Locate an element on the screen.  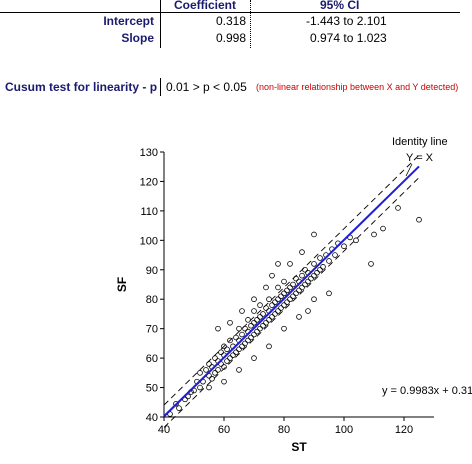
col-header-ci: 95% CI is located at coordinates (340, 6).